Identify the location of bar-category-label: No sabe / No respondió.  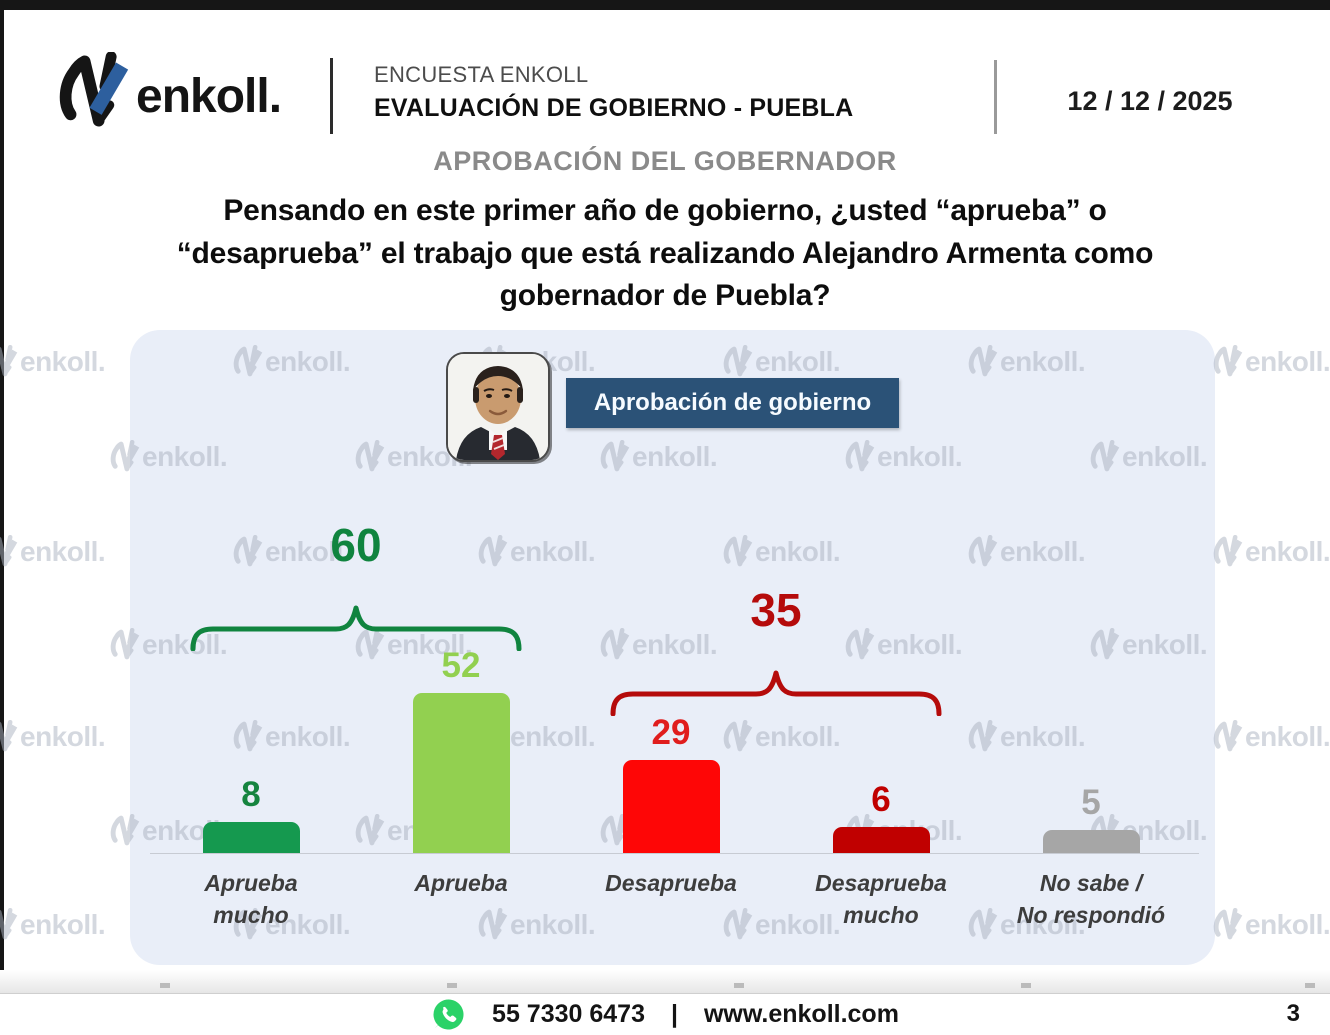
(1091, 899).